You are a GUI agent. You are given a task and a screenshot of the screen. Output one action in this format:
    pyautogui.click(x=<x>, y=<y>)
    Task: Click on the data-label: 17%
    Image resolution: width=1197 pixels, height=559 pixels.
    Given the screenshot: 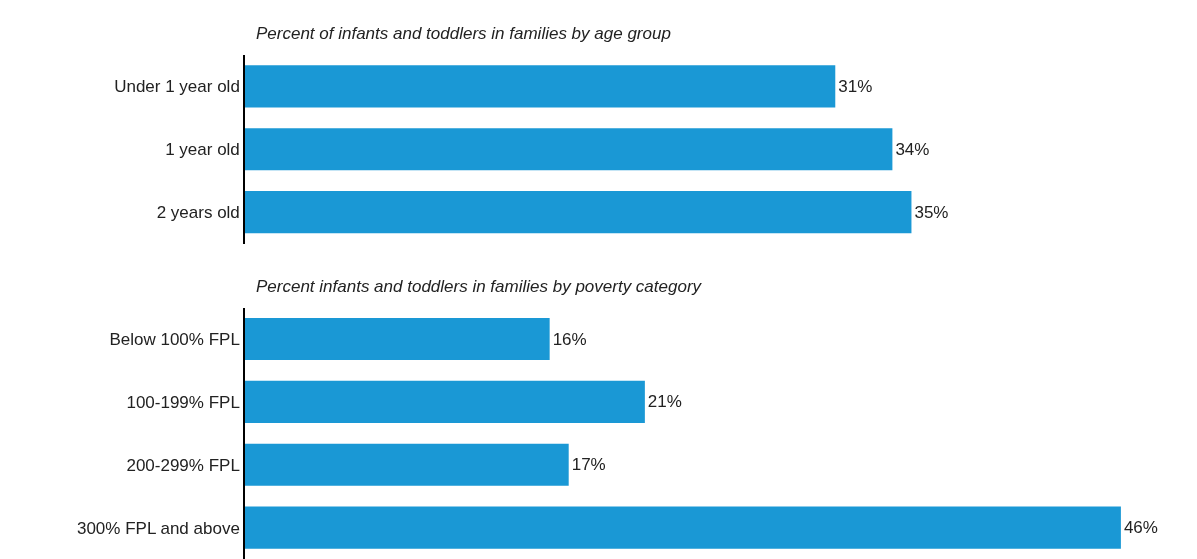 What is the action you would take?
    pyautogui.click(x=588, y=465)
    